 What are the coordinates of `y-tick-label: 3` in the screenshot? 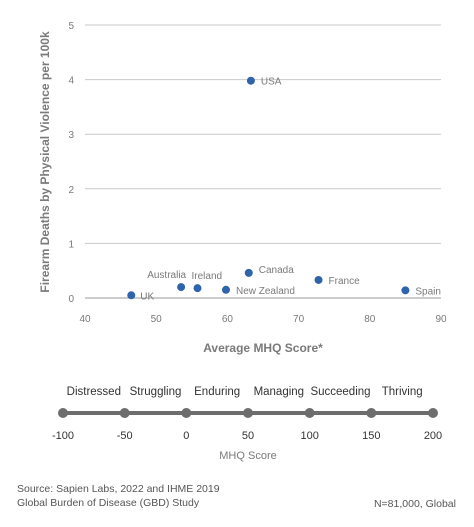 It's located at (71, 135).